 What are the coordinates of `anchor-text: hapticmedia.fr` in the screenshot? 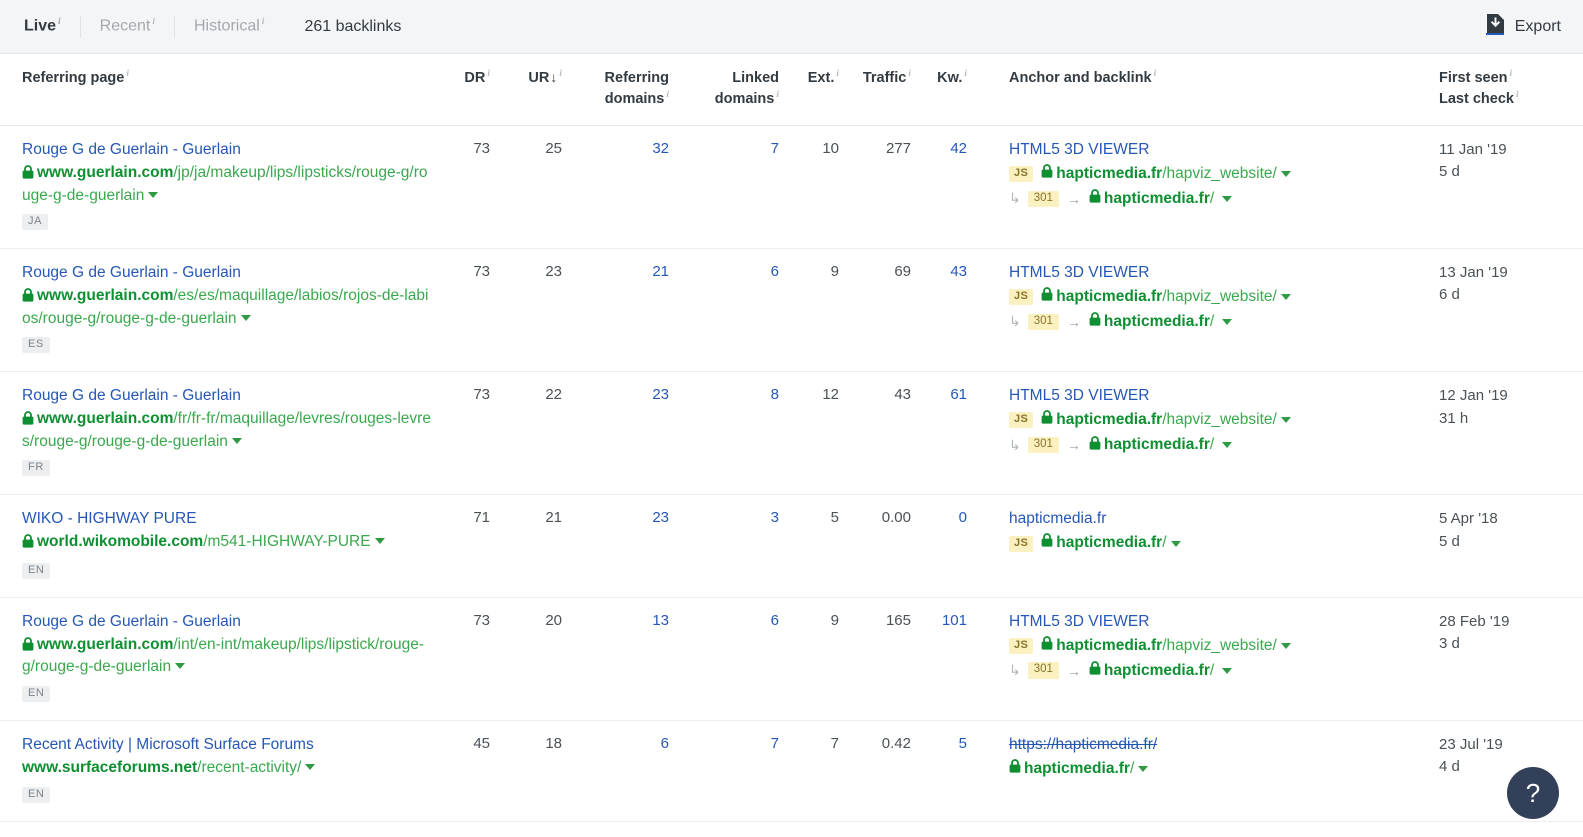 It's located at (1058, 519).